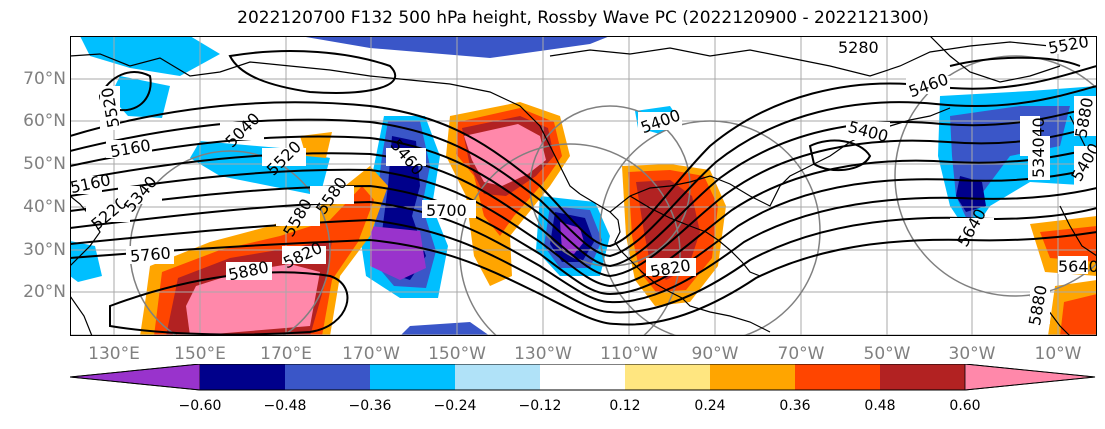 The height and width of the screenshot is (429, 1105). I want to click on contour-label: 5700, so click(446, 210).